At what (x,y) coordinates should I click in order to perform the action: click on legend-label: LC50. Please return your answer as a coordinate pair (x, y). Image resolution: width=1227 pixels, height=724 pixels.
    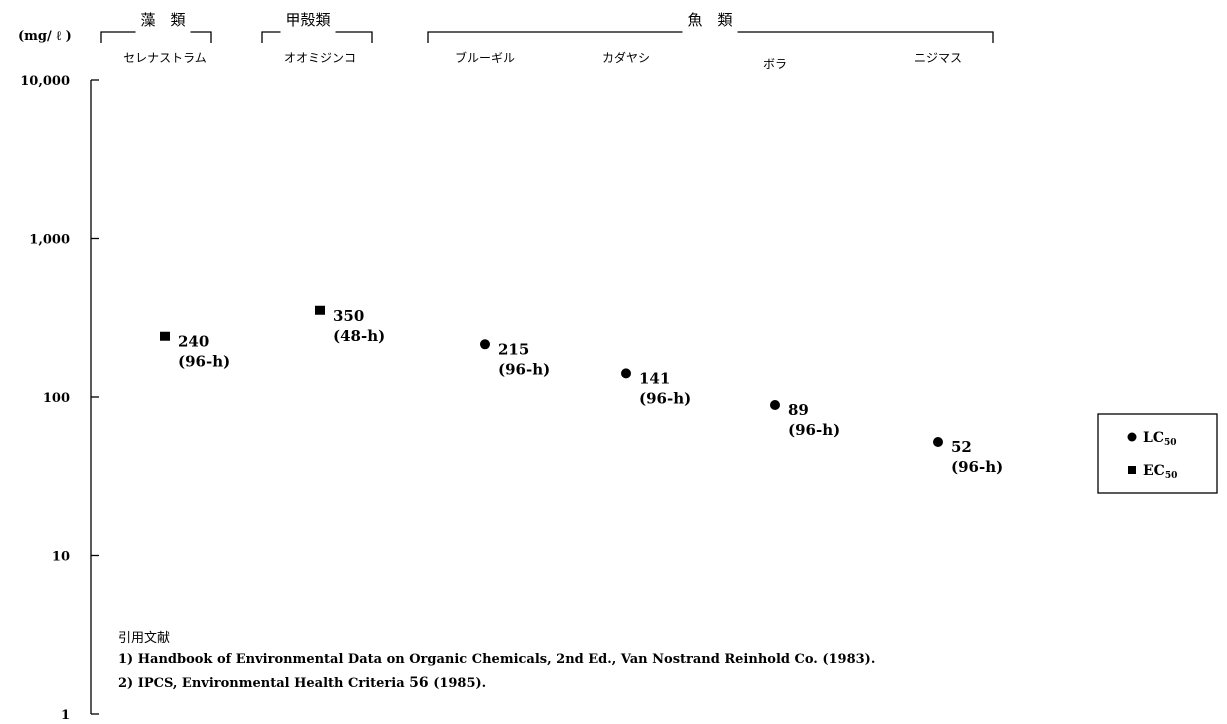
    Looking at the image, I should click on (1160, 439).